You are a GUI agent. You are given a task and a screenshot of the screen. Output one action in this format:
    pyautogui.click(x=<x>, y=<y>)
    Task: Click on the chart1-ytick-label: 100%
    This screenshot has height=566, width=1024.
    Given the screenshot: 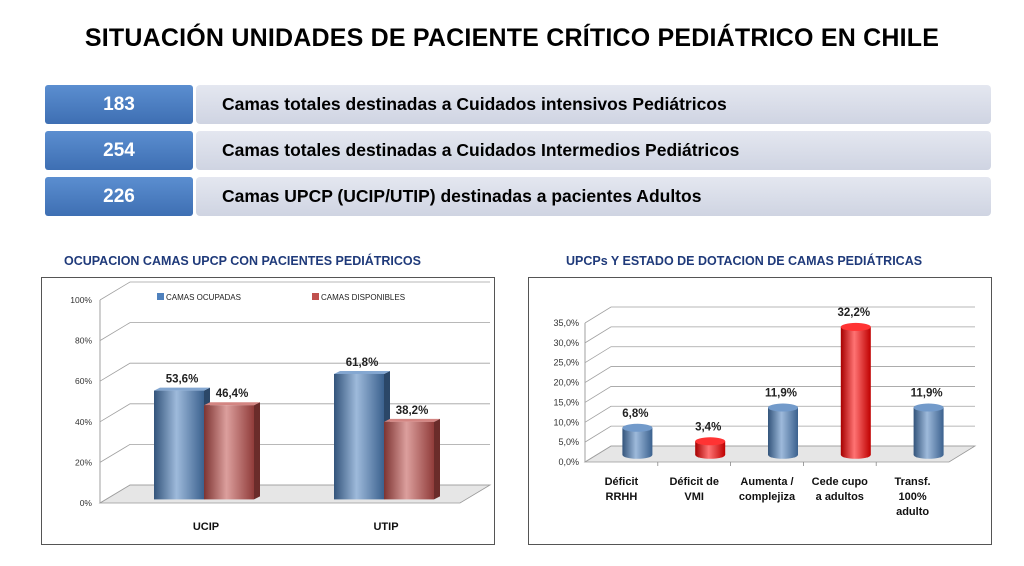 What is the action you would take?
    pyautogui.click(x=81, y=300)
    